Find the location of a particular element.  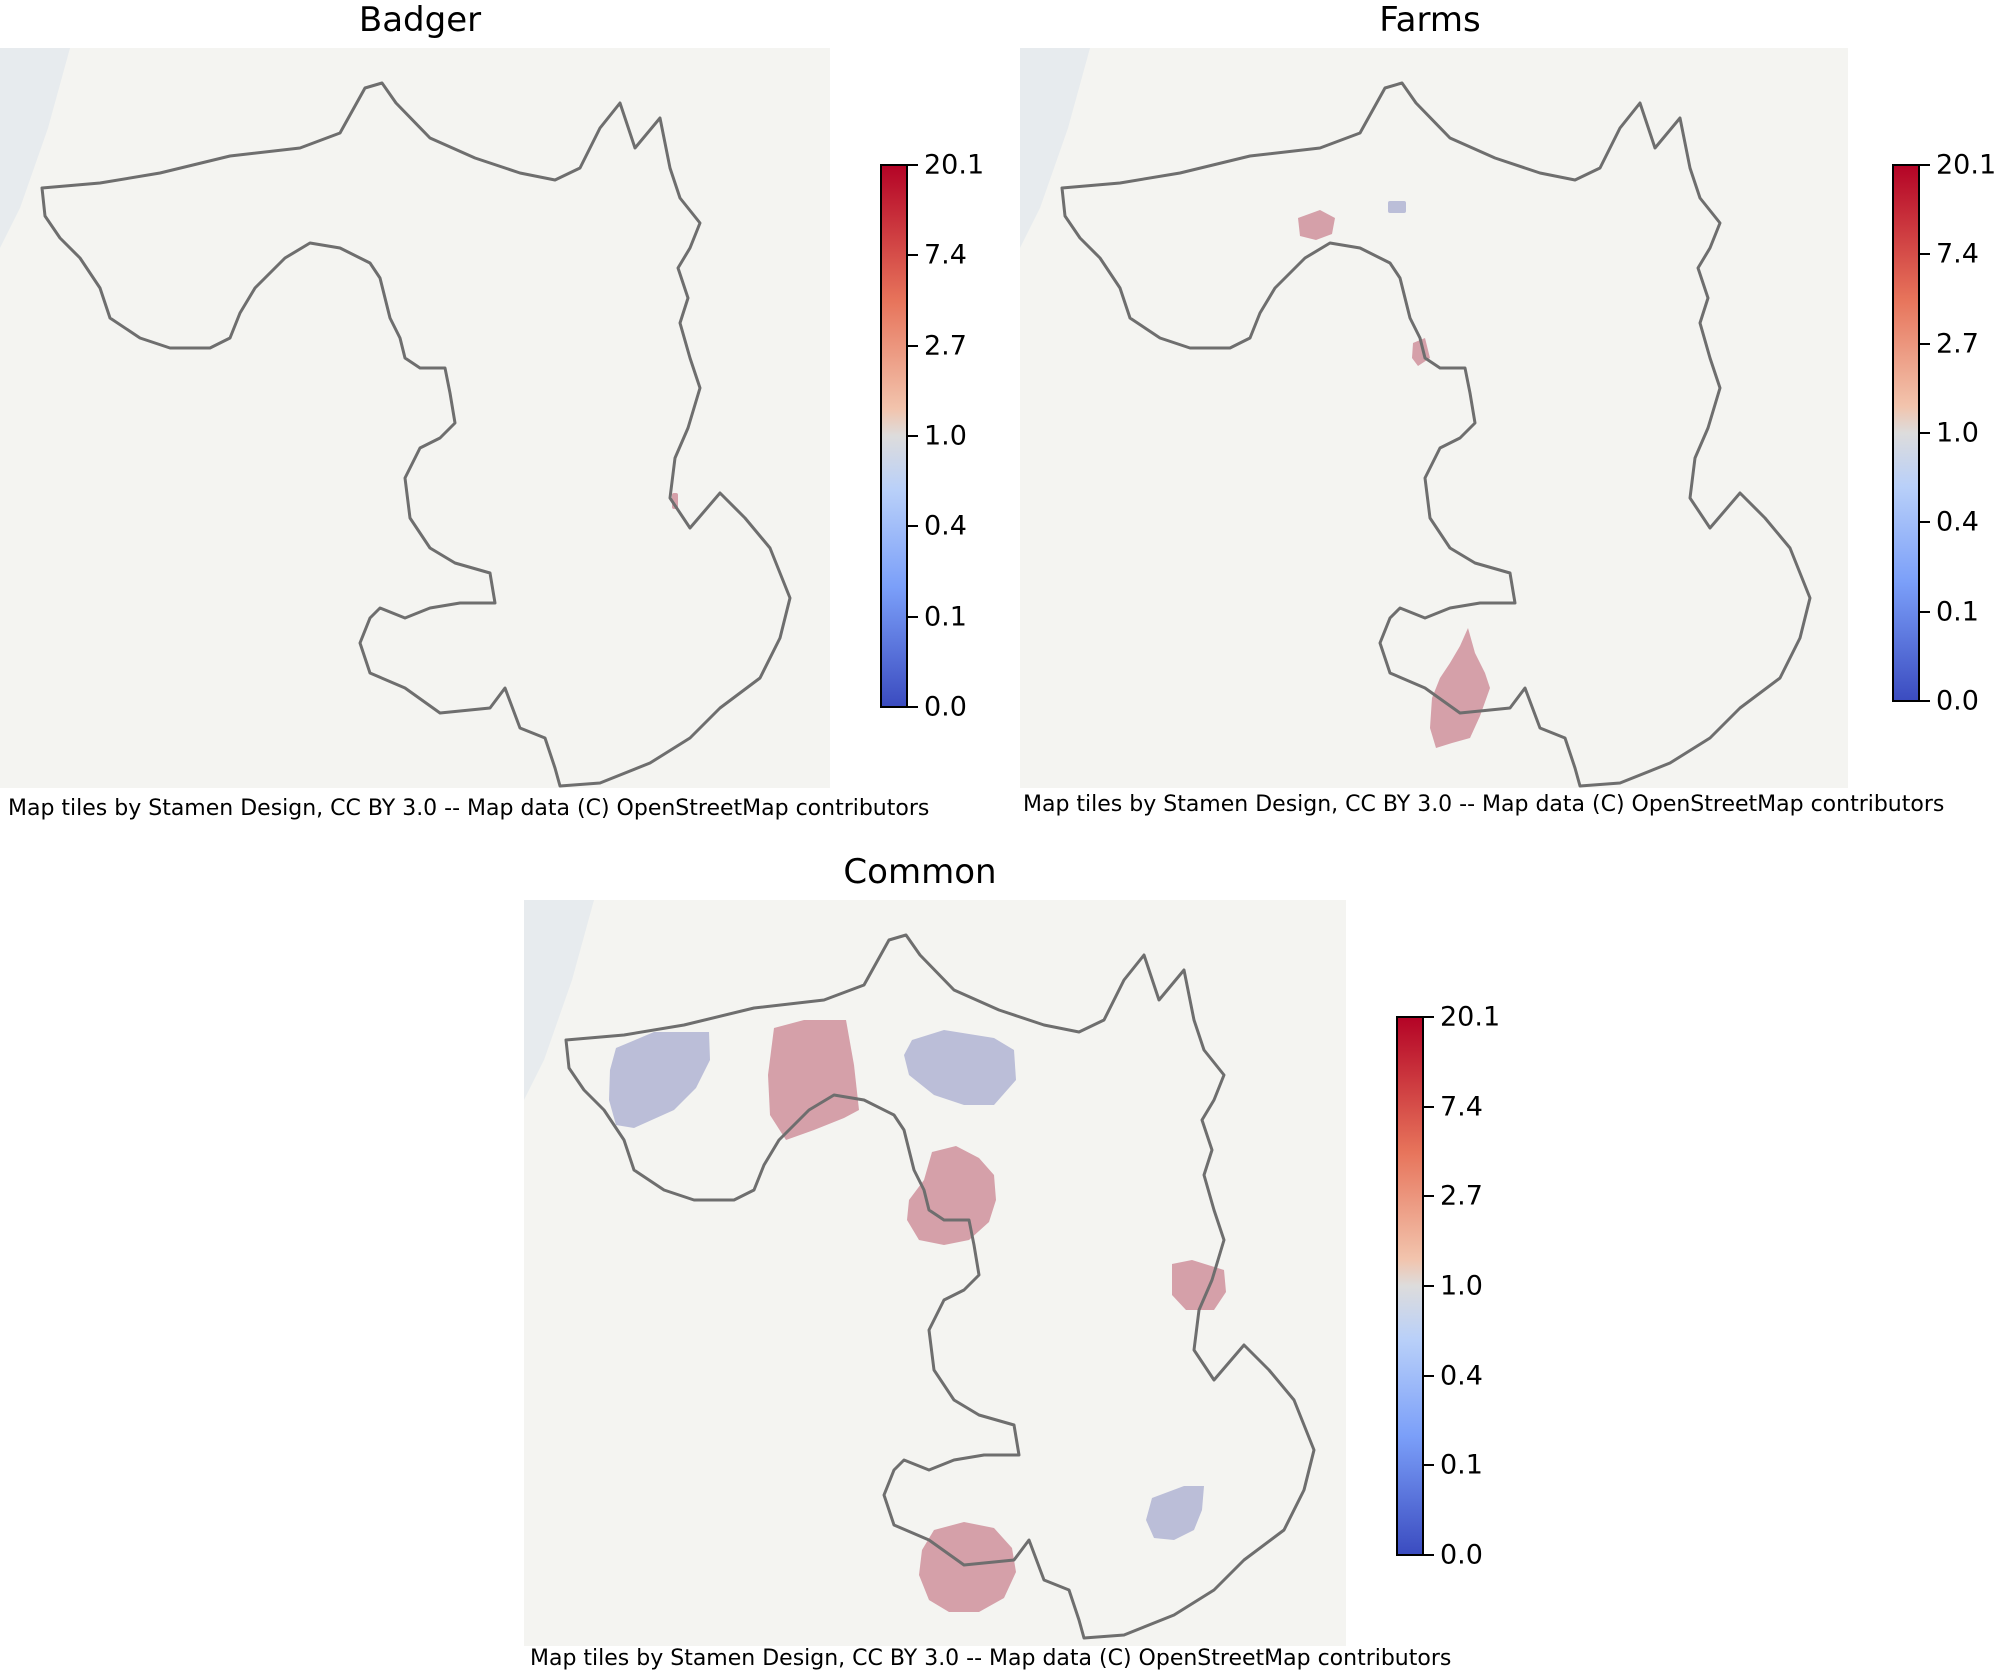

panel-title-common: Common is located at coordinates (920, 872).